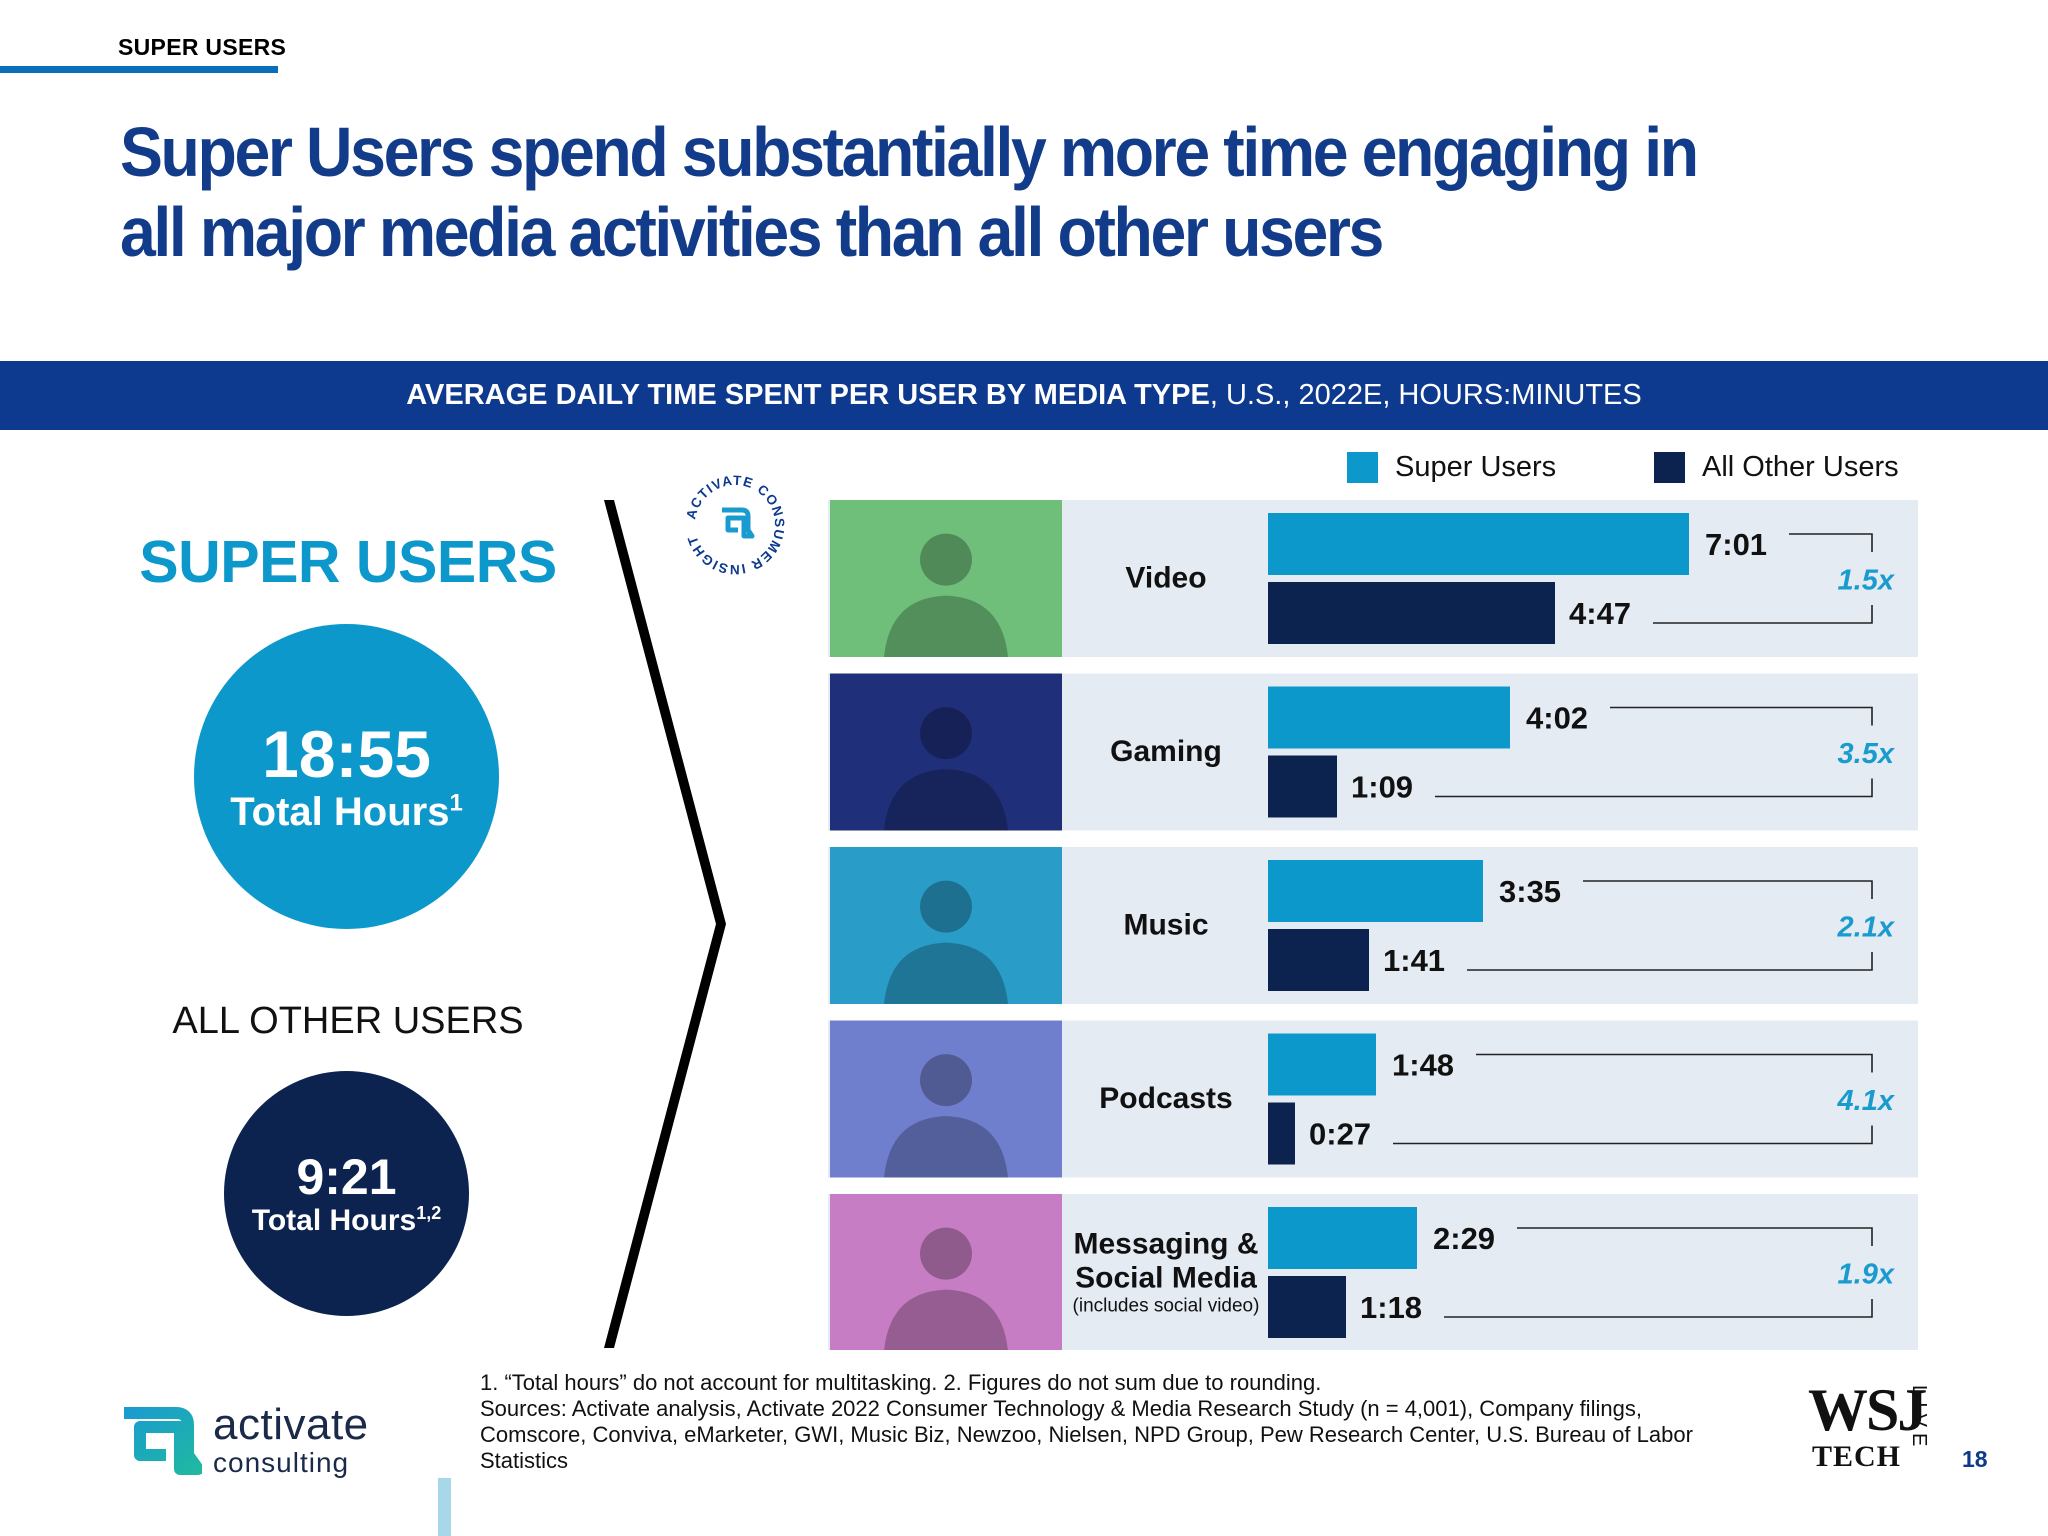  Describe the element at coordinates (291, 1424) in the screenshot. I see `brand-name: activate` at that location.